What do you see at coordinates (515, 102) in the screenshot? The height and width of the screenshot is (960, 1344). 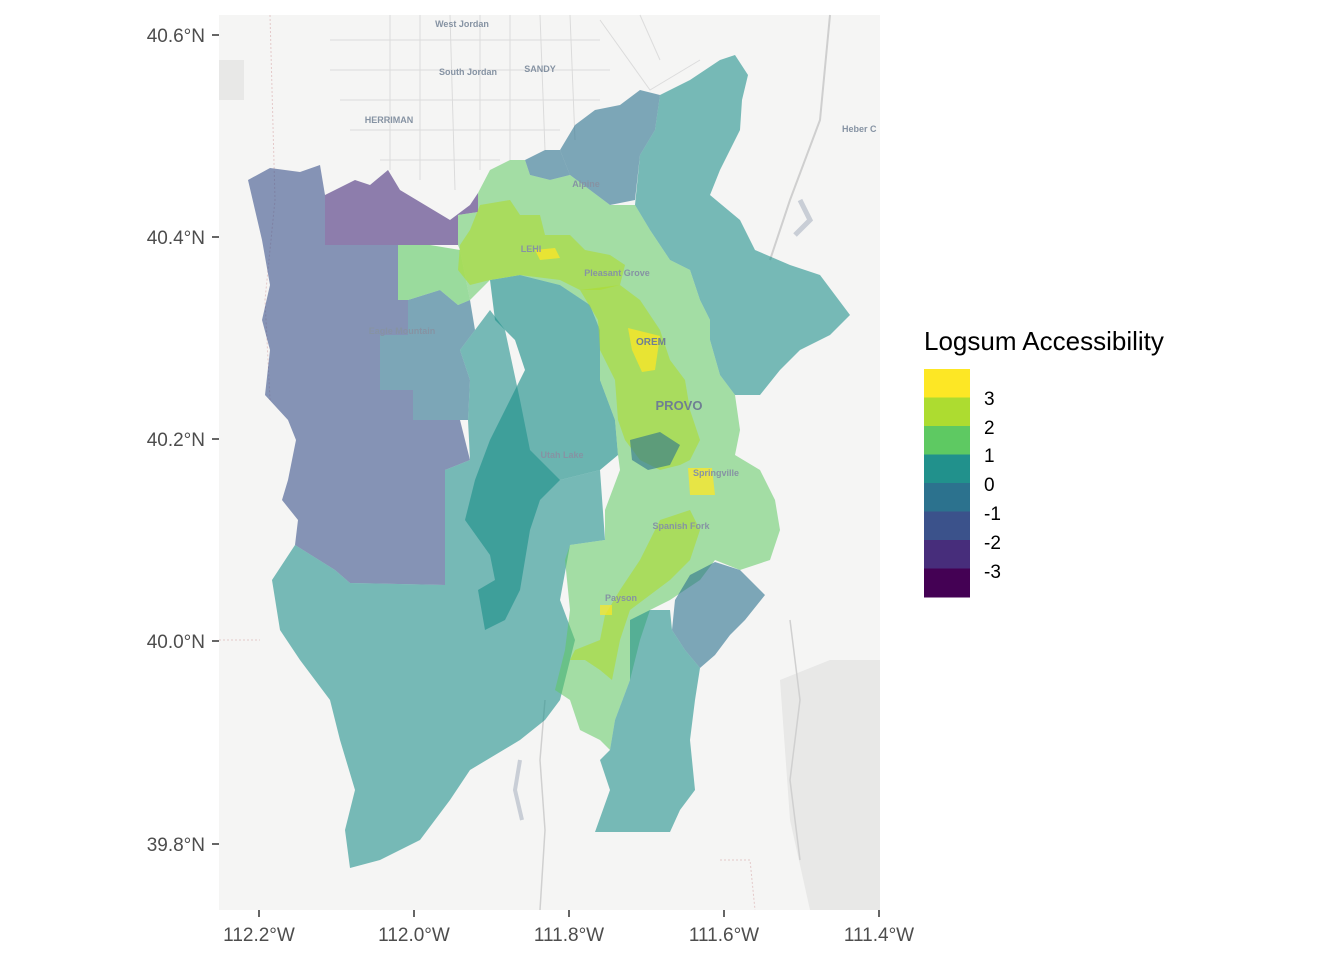 I see `urban-streets` at bounding box center [515, 102].